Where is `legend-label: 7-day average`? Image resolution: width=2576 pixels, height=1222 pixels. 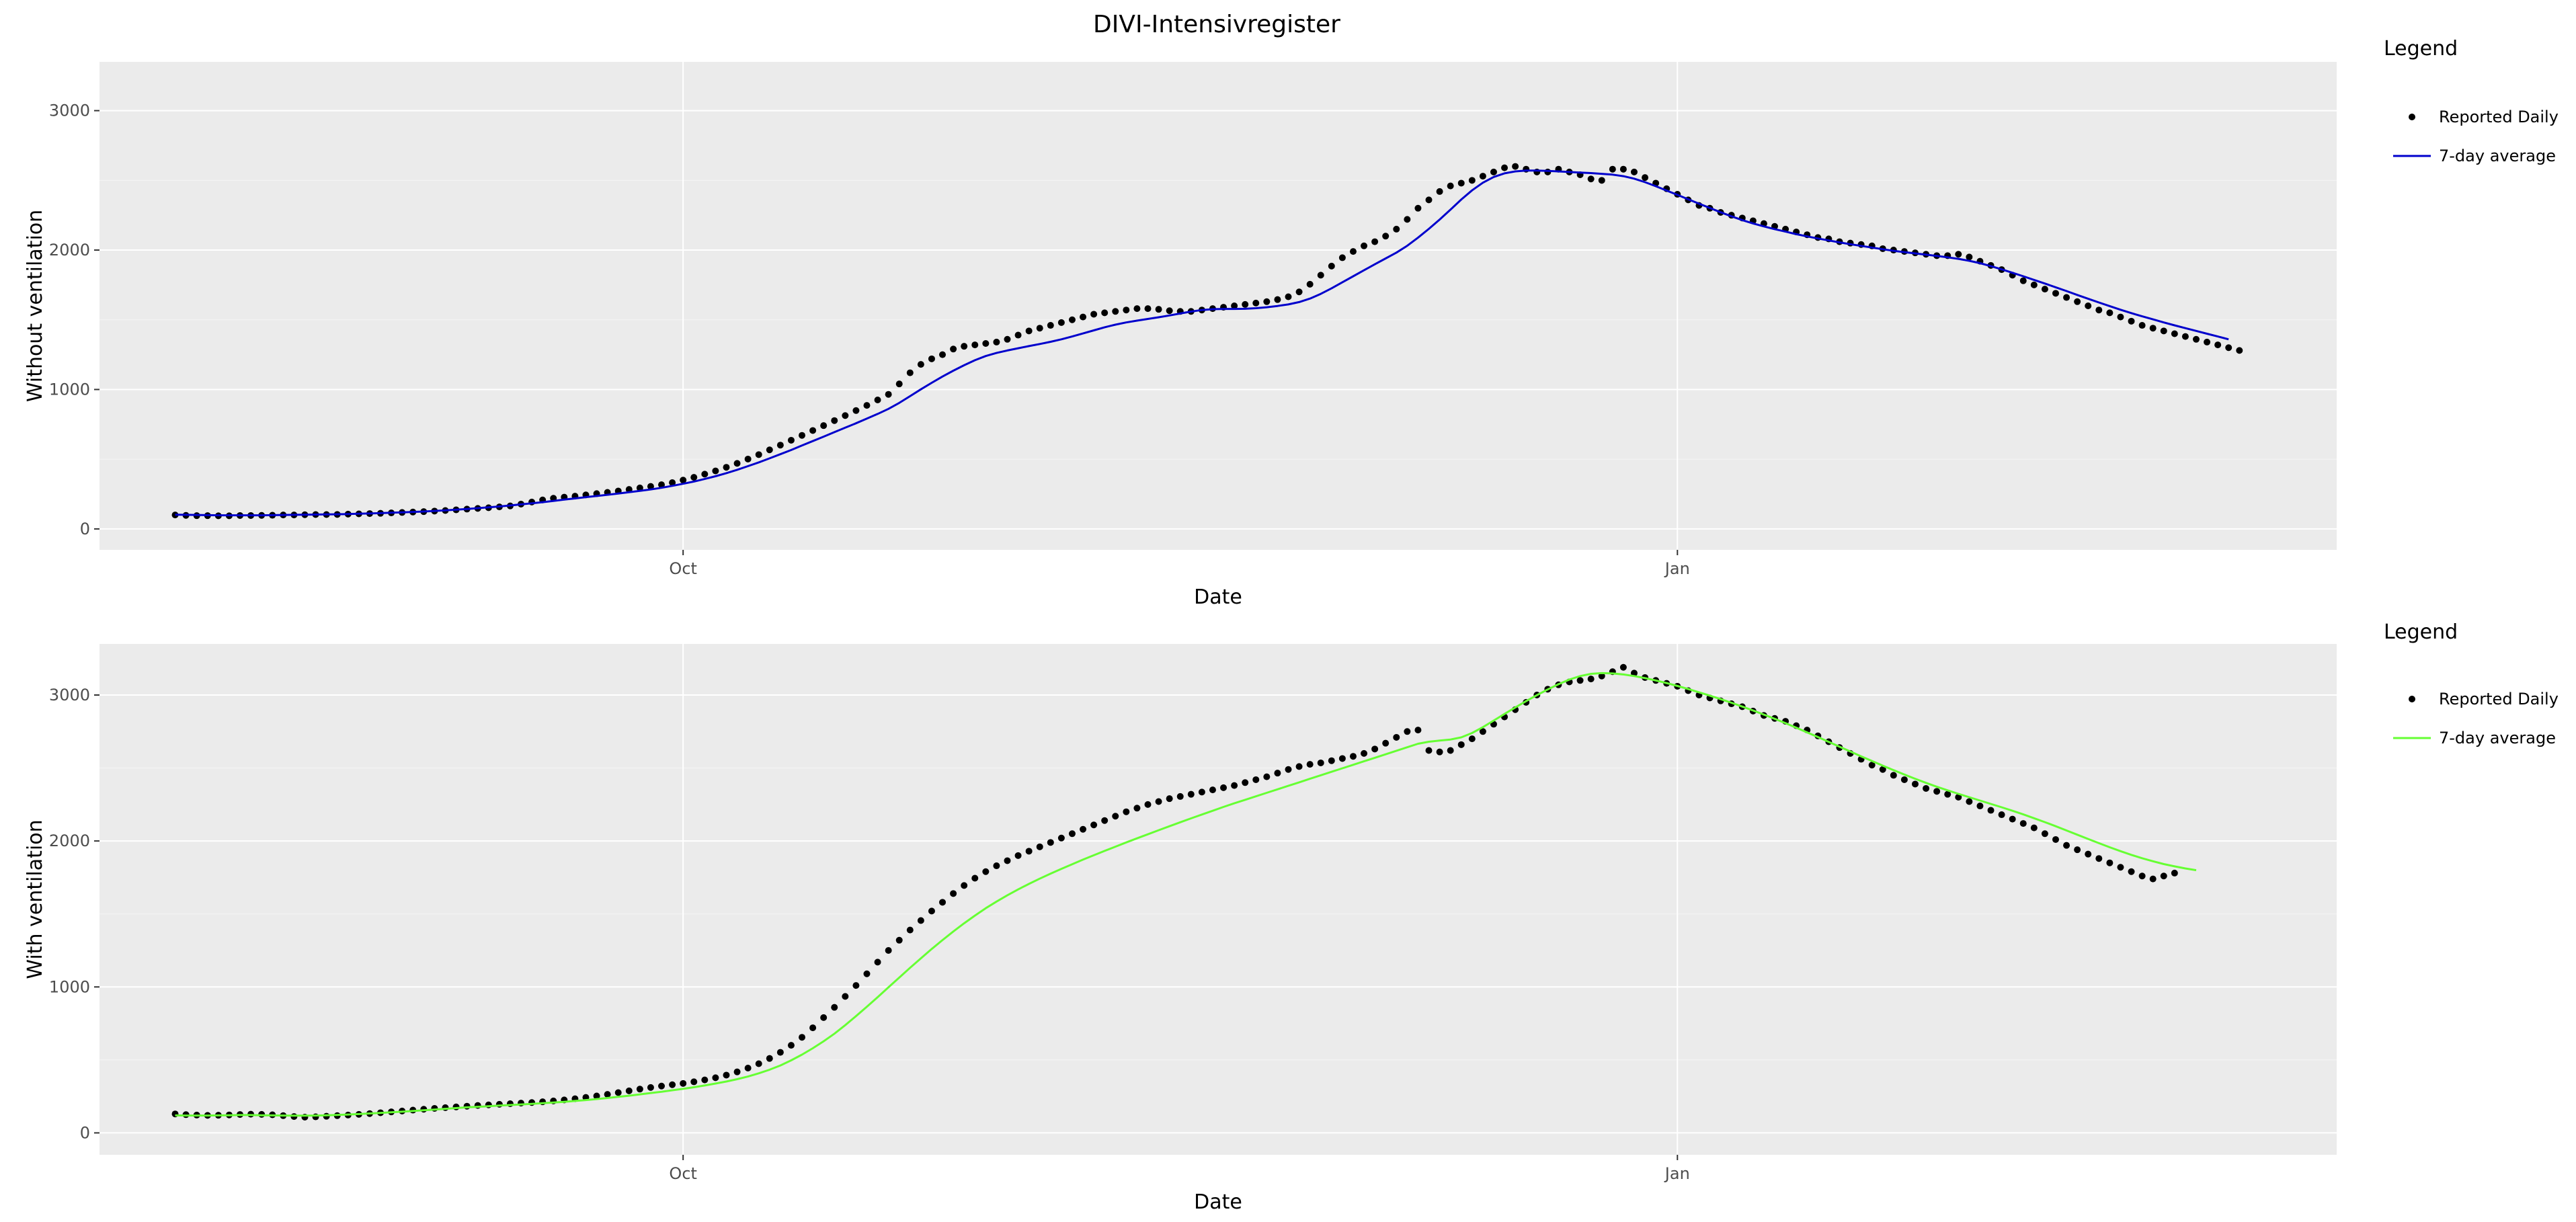 legend-label: 7-day average is located at coordinates (2497, 738).